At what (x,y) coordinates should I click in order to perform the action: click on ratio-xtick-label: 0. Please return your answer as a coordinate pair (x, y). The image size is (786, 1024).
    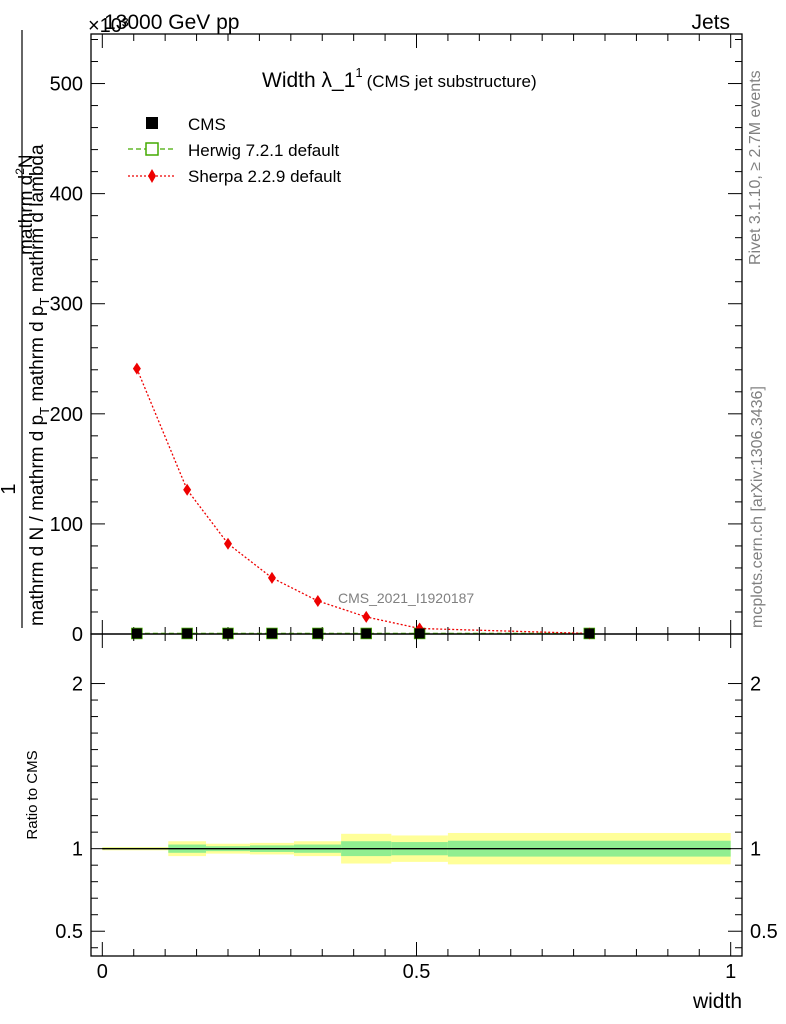
    Looking at the image, I should click on (102, 972).